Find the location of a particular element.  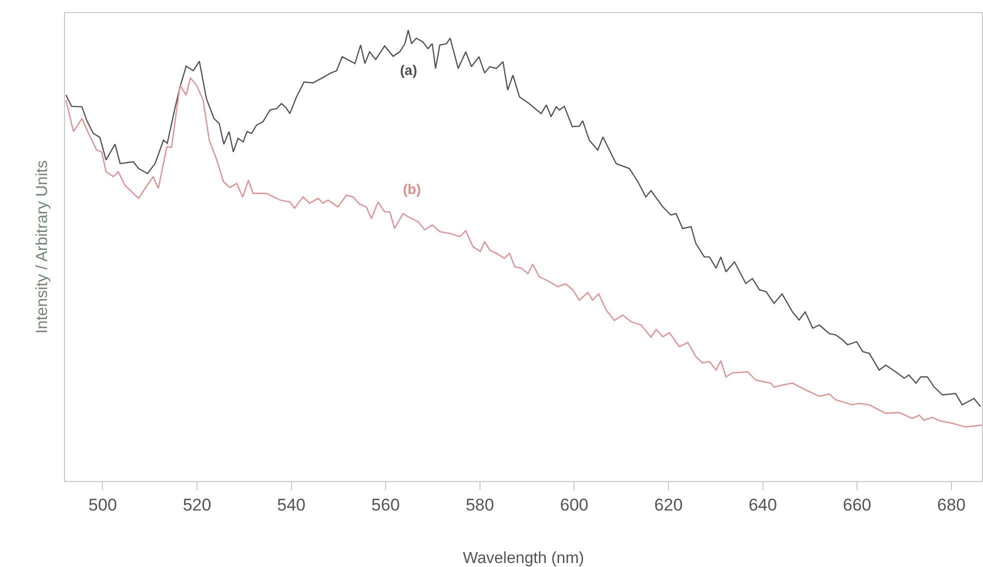

y-axis-title: Intensity / Arbitrary Units is located at coordinates (42, 247).